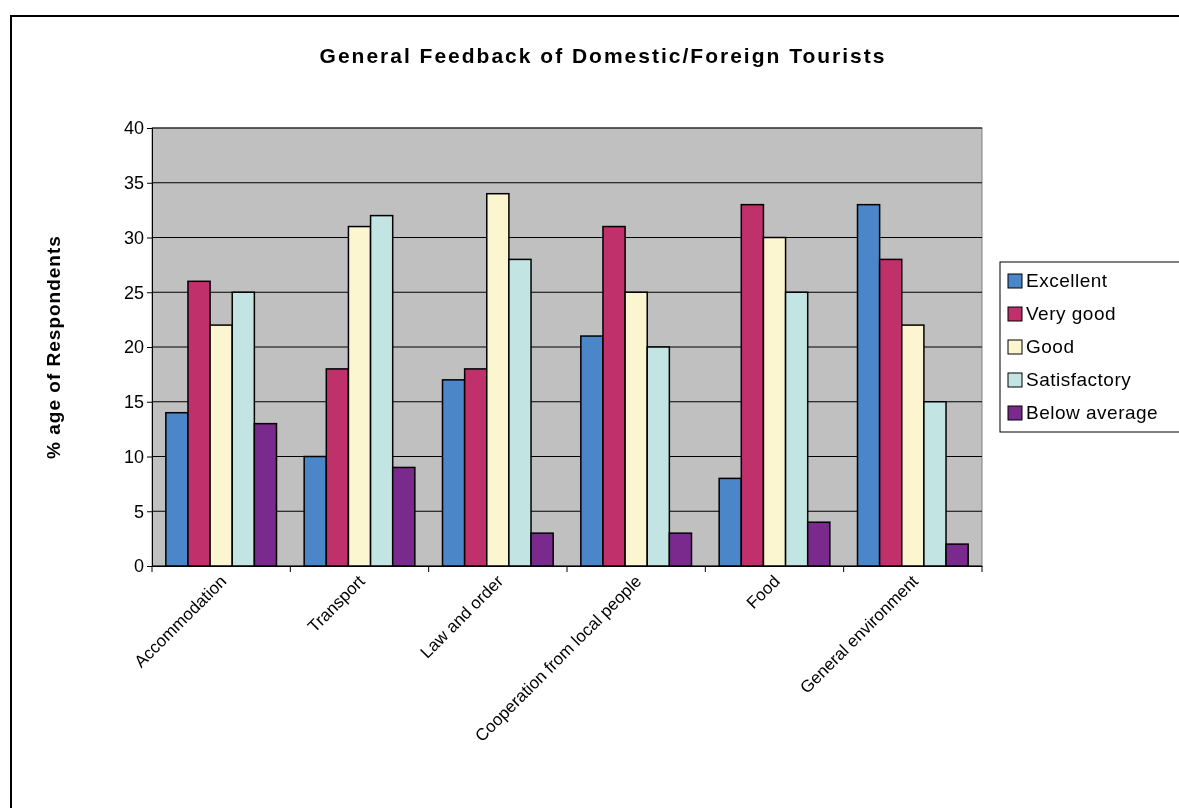 Image resolution: width=1179 pixels, height=808 pixels. I want to click on y-tick-label: 25, so click(133, 292).